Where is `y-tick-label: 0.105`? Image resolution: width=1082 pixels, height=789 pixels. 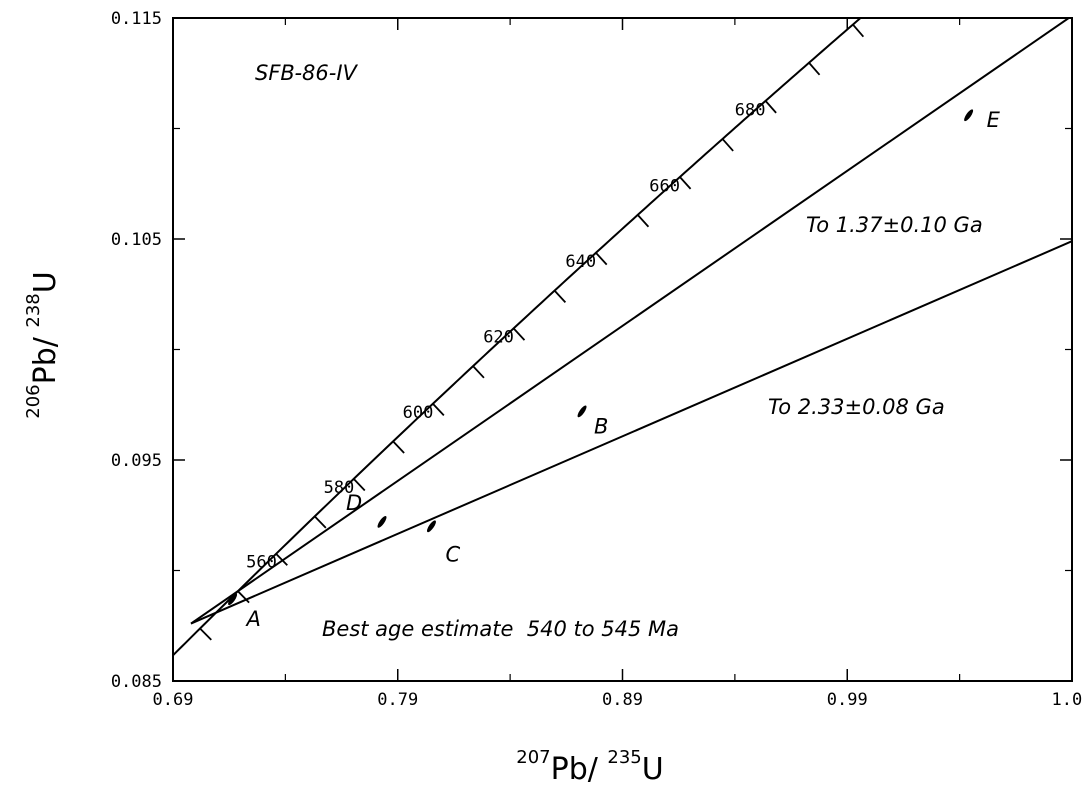 y-tick-label: 0.105 is located at coordinates (136, 240).